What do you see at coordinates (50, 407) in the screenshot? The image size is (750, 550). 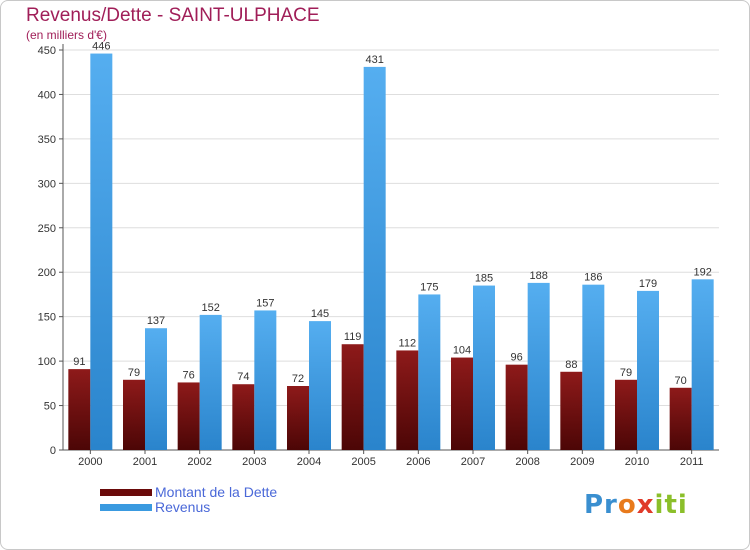 I see `y-tick-label: 50` at bounding box center [50, 407].